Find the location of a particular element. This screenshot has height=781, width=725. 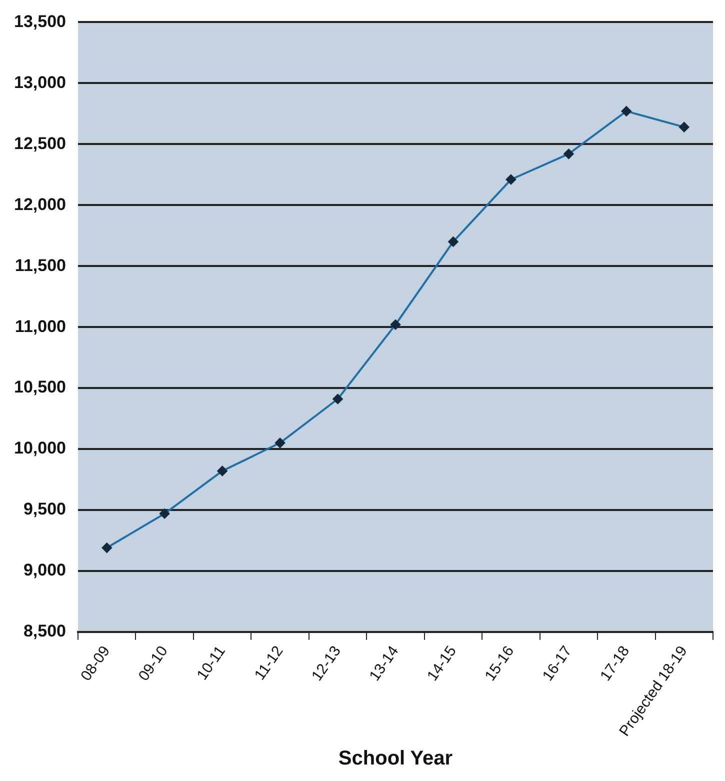

x-axis-title: School Year is located at coordinates (395, 759).